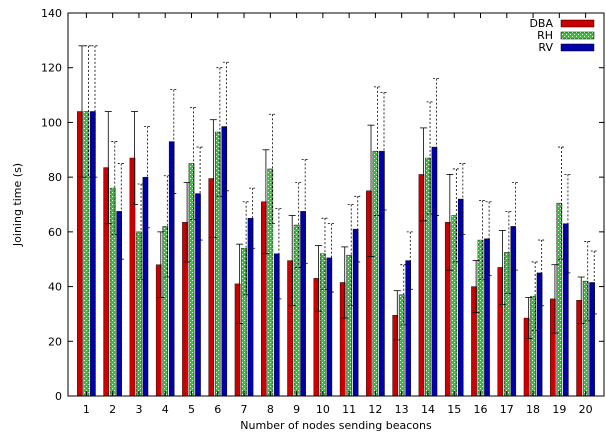  What do you see at coordinates (349, 409) in the screenshot?
I see `x-tick-label: 11` at bounding box center [349, 409].